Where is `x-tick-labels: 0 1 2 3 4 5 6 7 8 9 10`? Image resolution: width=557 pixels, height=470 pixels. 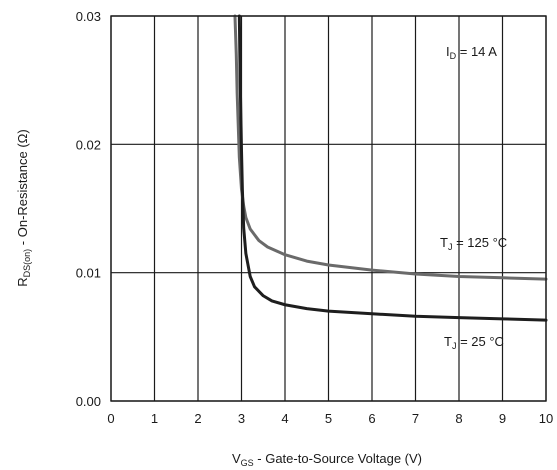
x-tick-labels: 0 1 2 3 4 5 6 7 8 9 10 is located at coordinates (330, 418).